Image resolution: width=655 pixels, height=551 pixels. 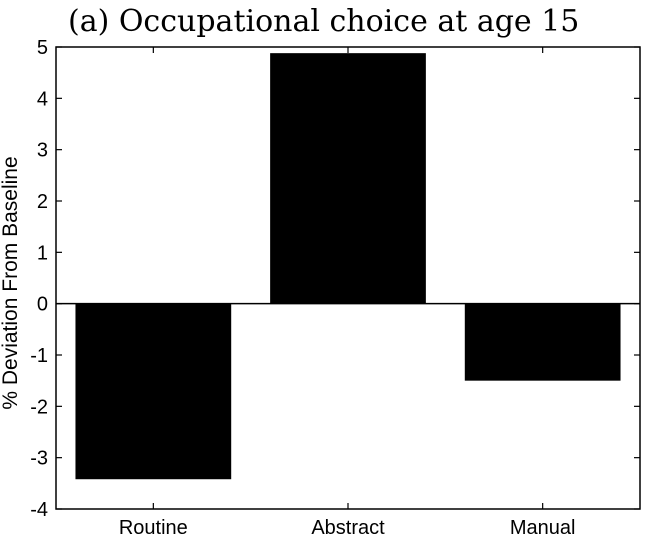 I want to click on bar-manual, so click(x=542, y=342).